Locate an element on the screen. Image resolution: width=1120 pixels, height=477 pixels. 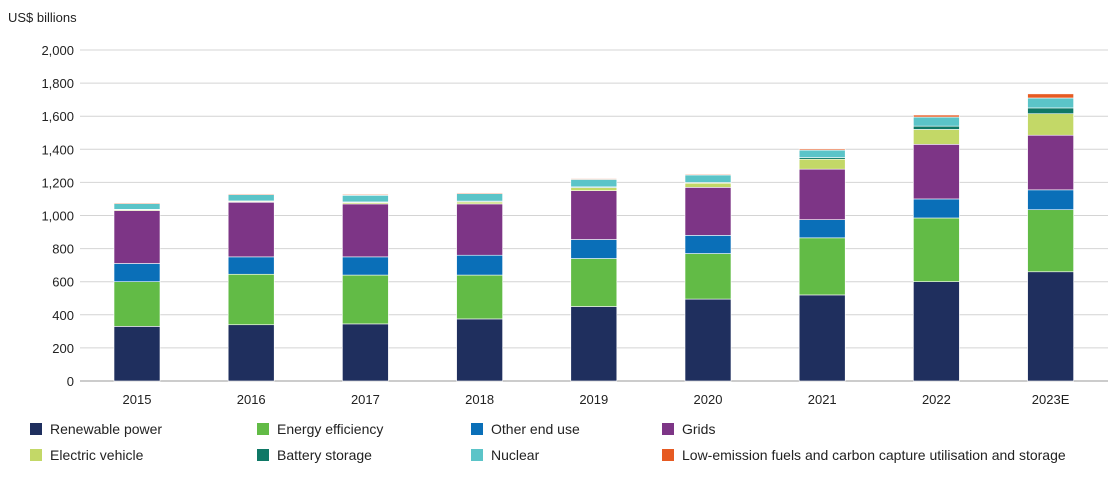
y-tick-label: 1,000 is located at coordinates (57, 216).